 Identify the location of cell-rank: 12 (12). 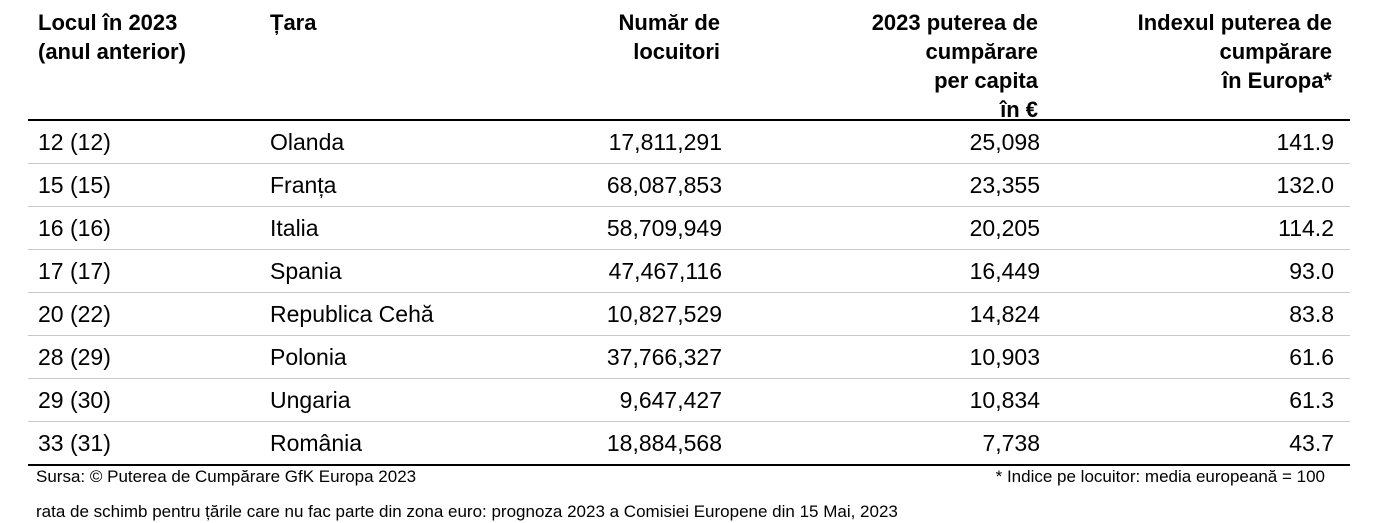
(74, 142).